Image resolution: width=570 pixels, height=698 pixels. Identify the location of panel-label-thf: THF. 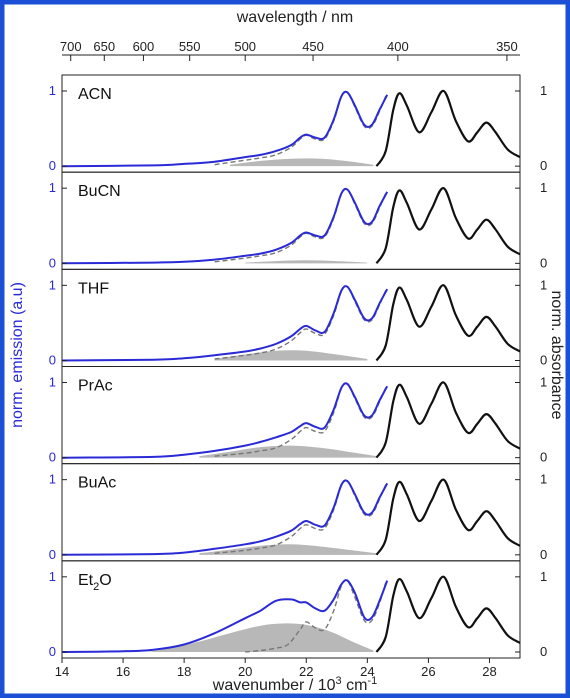
(93, 288).